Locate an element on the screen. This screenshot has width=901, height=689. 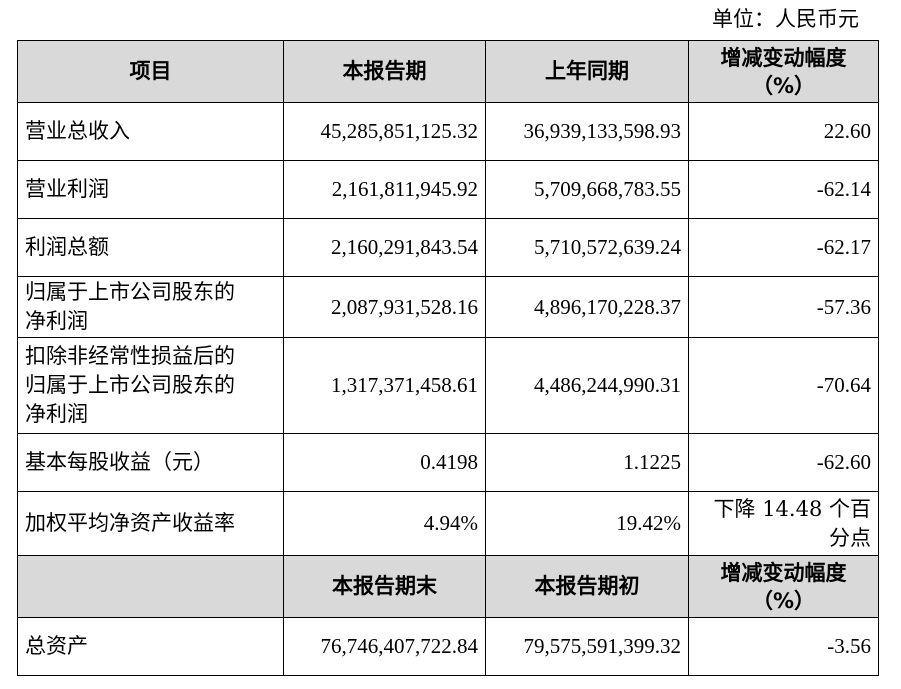
unit-label: 单位：人民币元 is located at coordinates (785, 19).